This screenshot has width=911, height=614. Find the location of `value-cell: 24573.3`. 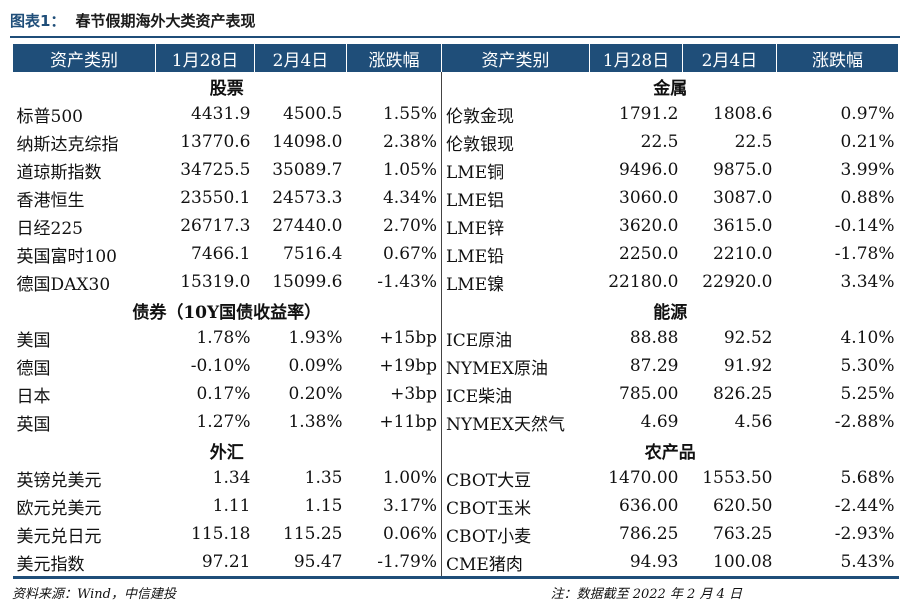

value-cell: 24573.3 is located at coordinates (307, 198).